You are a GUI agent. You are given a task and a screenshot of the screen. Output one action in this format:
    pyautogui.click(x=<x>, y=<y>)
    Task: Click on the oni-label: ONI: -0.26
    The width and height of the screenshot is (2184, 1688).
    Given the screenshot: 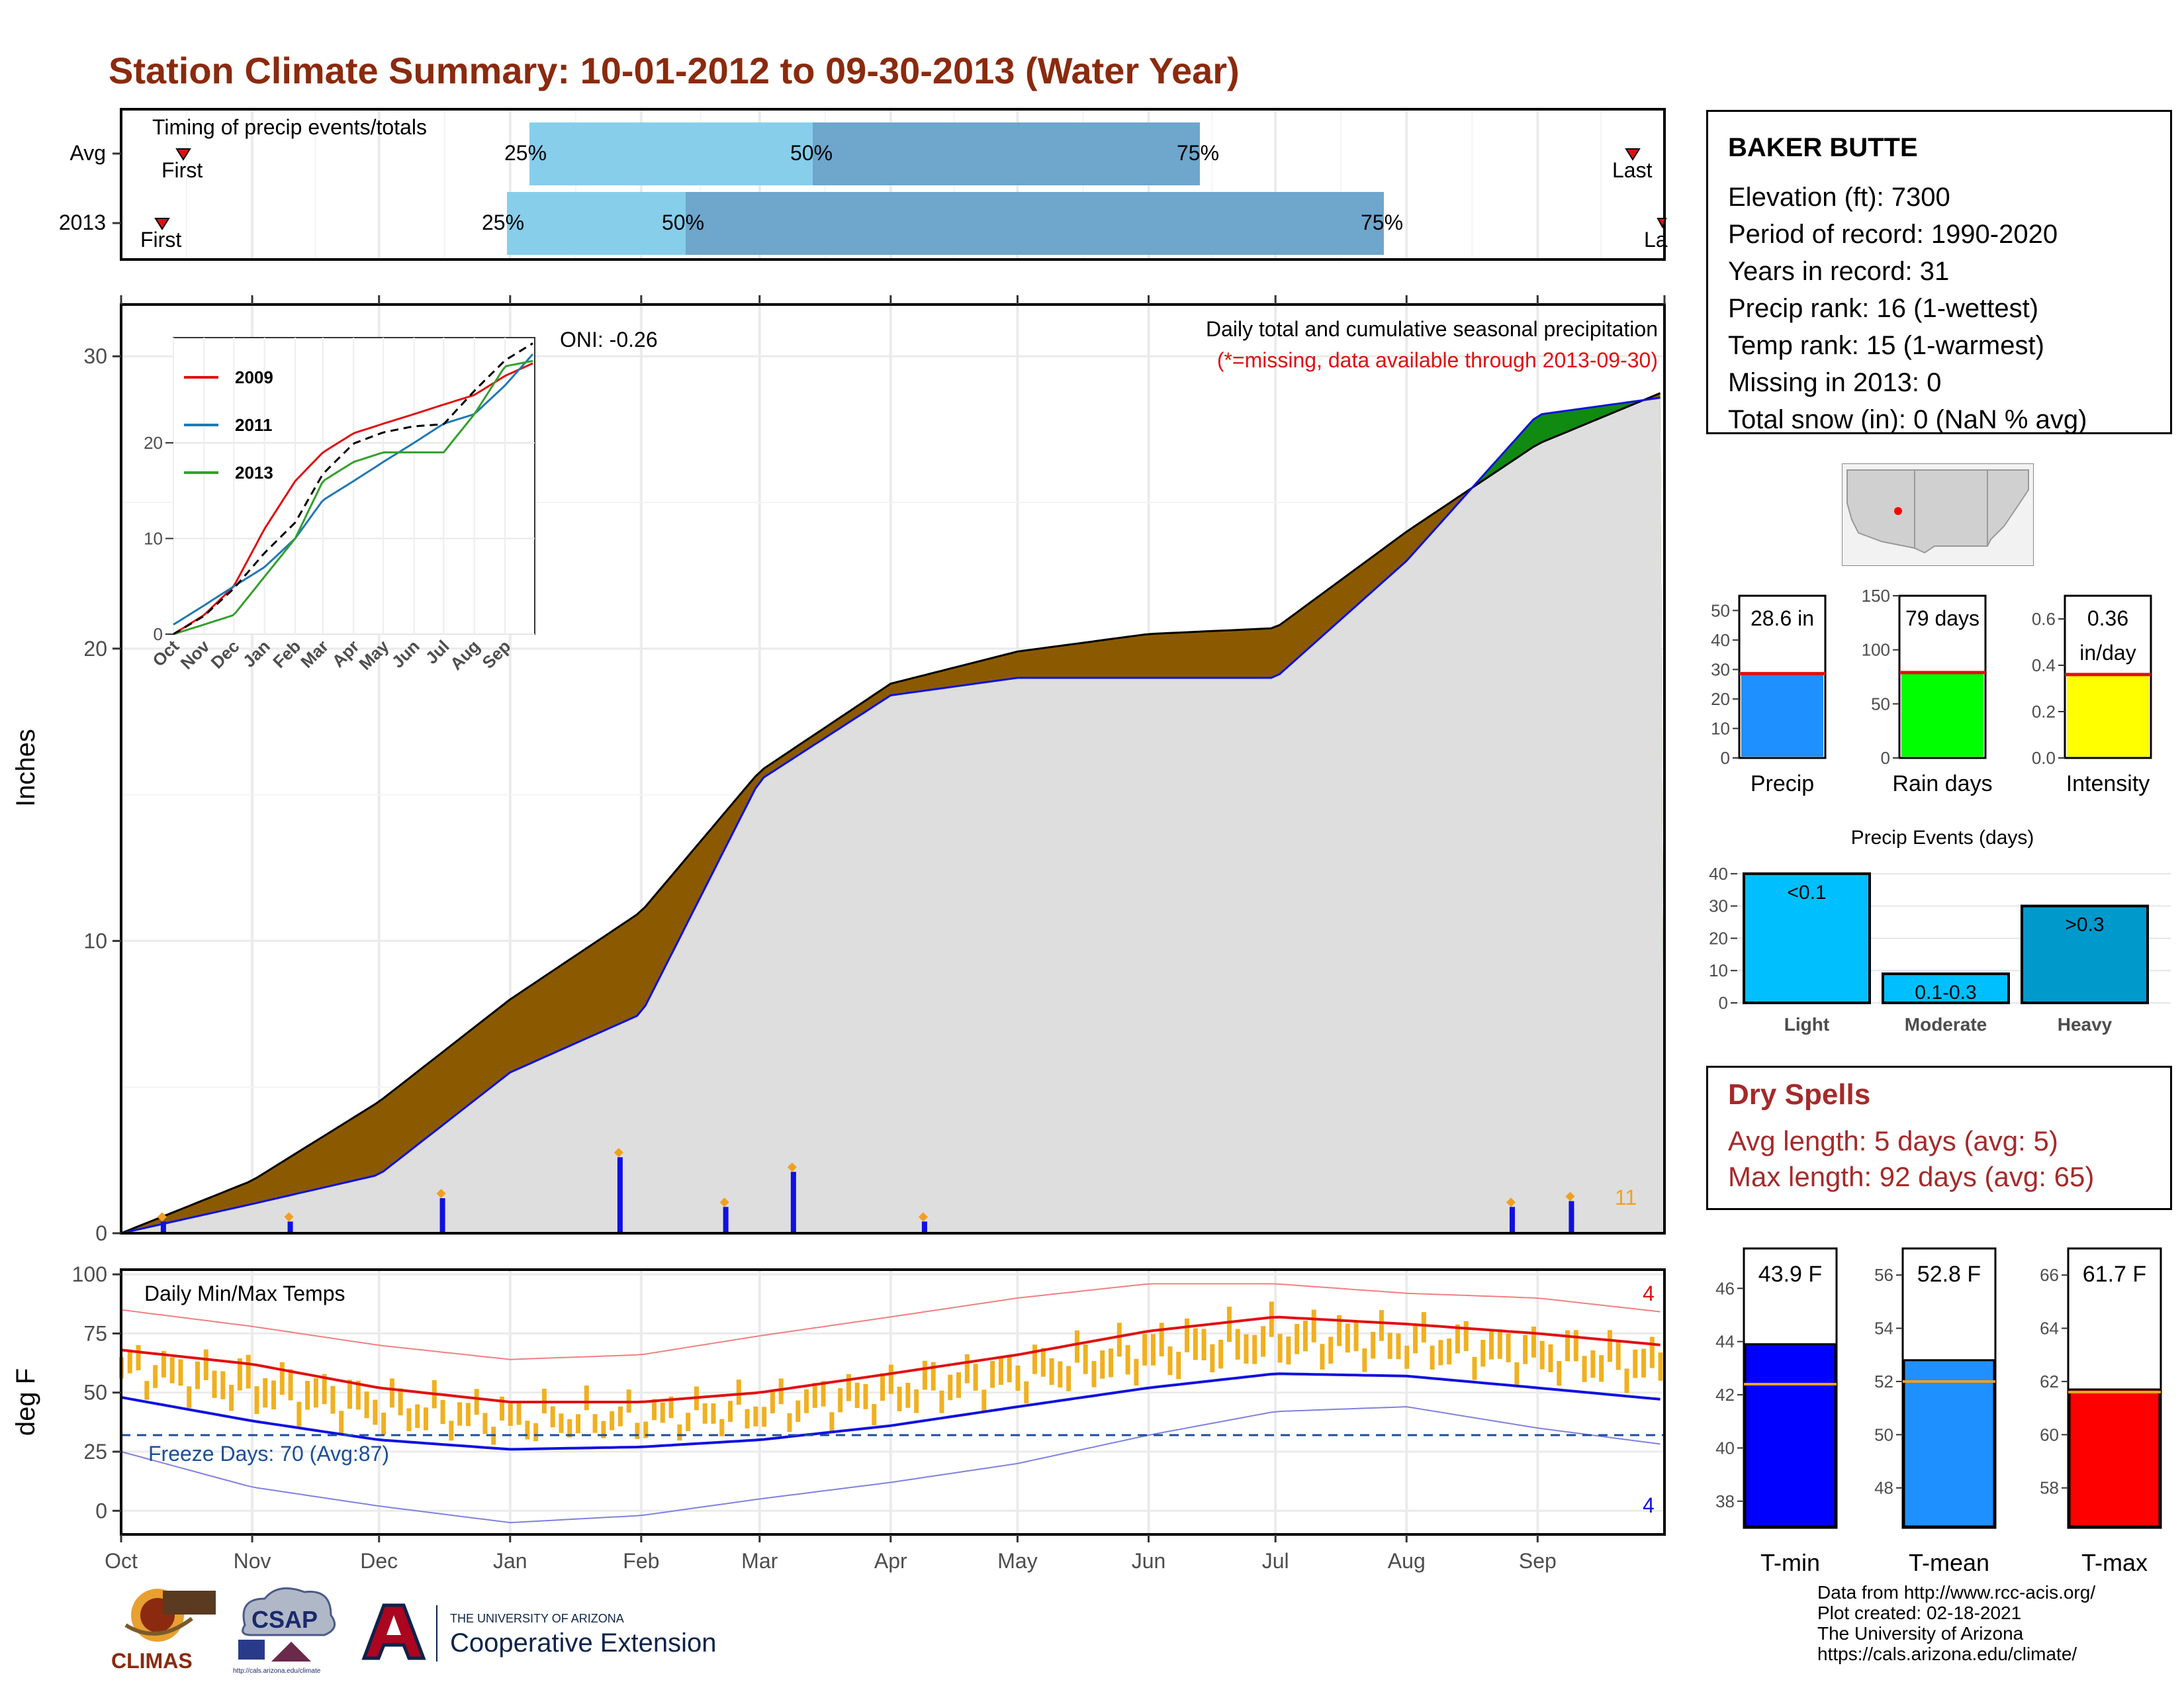 What is the action you would take?
    pyautogui.click(x=609, y=340)
    